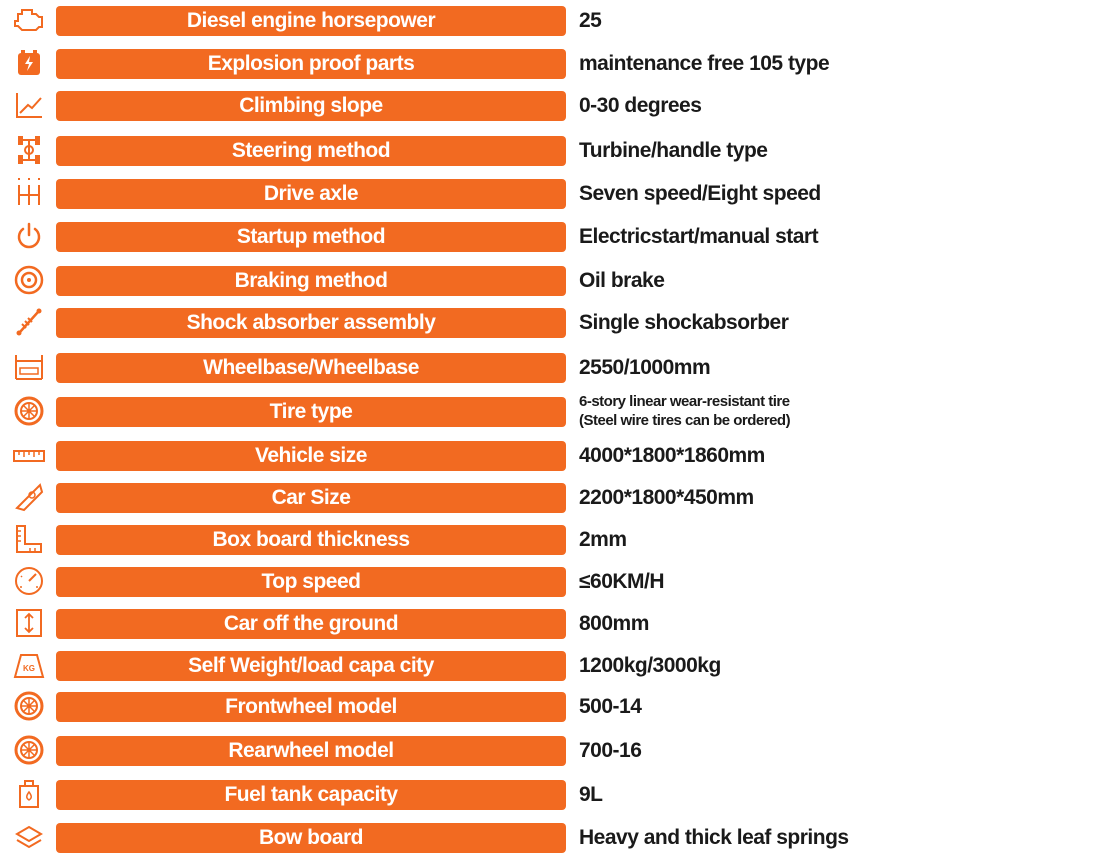 Image resolution: width=1100 pixels, height=857 pixels. What do you see at coordinates (29, 837) in the screenshot?
I see `layers-icon` at bounding box center [29, 837].